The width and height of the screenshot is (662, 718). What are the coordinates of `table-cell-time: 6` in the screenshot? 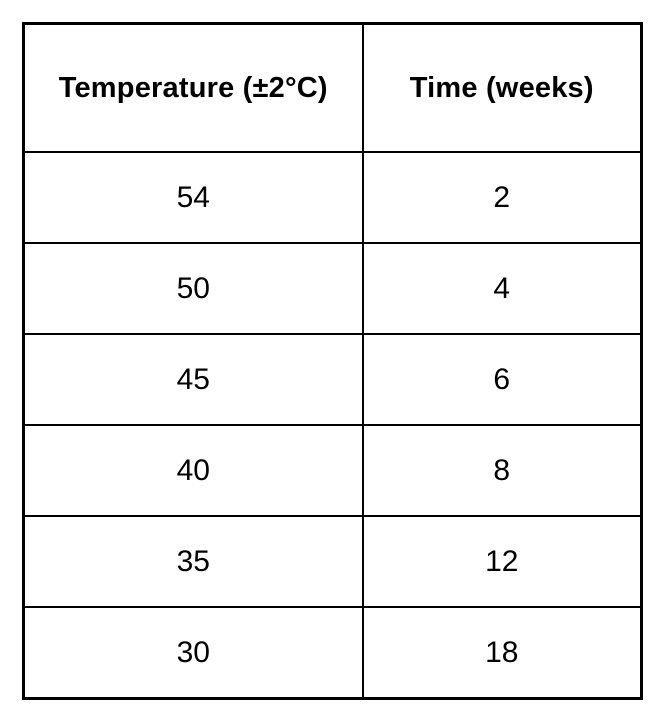 It's located at (502, 379).